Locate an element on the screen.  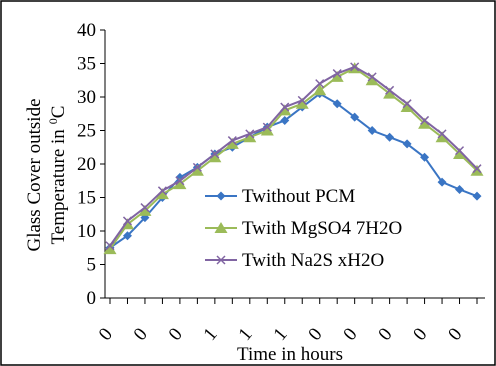
y-tick-label: 10 is located at coordinates (86, 231).